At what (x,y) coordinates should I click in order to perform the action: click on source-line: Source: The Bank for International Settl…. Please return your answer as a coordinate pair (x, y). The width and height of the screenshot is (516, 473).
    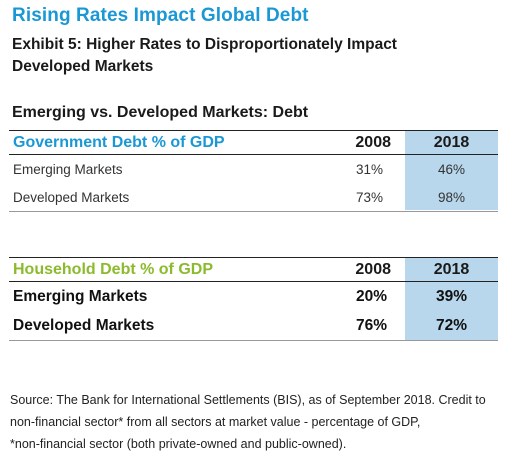
    Looking at the image, I should click on (248, 400).